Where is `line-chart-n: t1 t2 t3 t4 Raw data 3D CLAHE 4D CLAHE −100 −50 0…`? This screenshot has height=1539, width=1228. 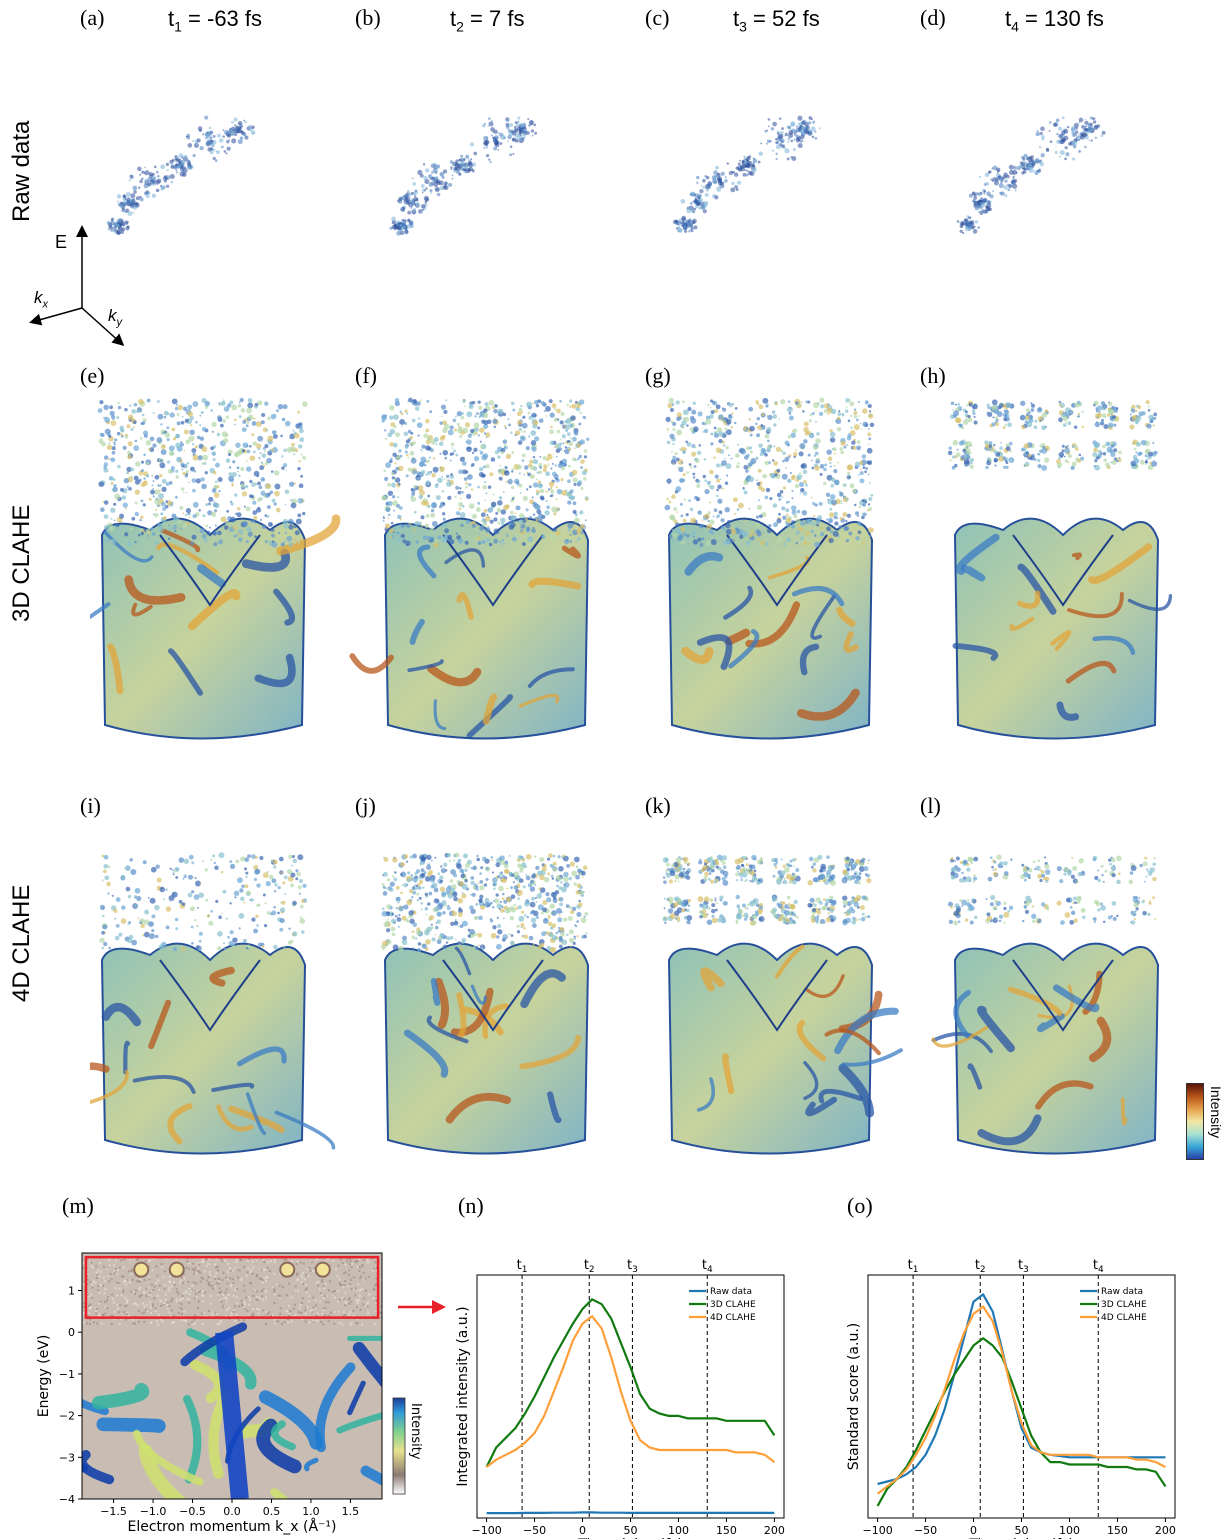
line-chart-n: t1 t2 t3 t4 Raw data 3D CLAHE 4D CLAHE −100 −50 0… is located at coordinates (620, 1398).